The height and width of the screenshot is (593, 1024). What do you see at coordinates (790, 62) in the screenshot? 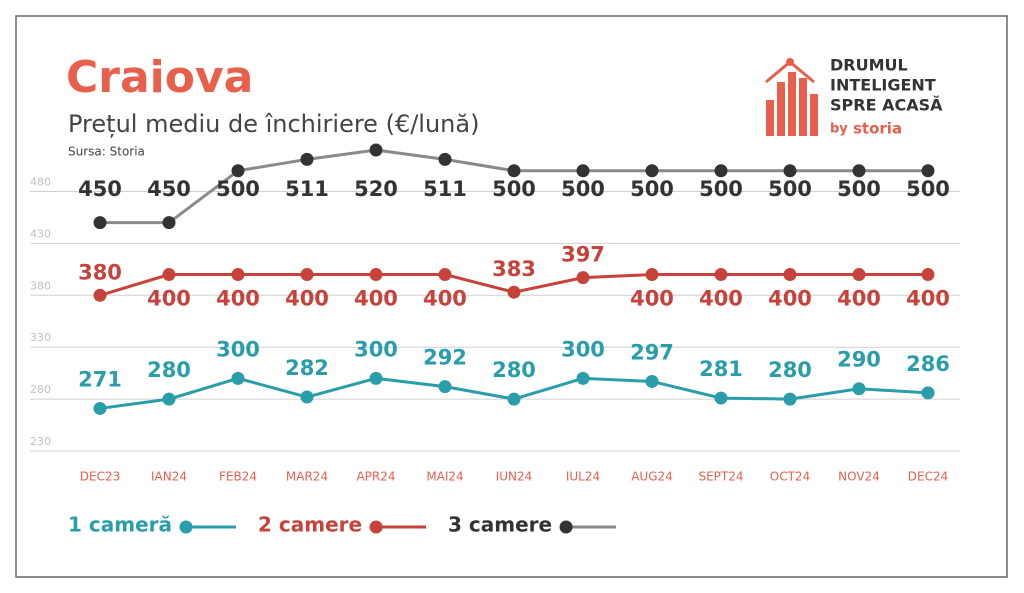
I see `logo-dot` at bounding box center [790, 62].